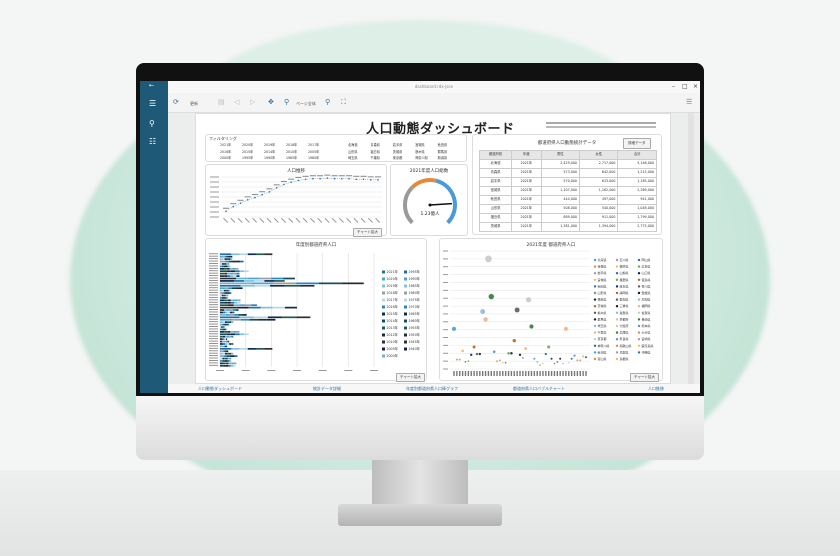  What do you see at coordinates (353, 158) in the screenshot?
I see `prefecture-filter-item: 埼玉県` at bounding box center [353, 158].